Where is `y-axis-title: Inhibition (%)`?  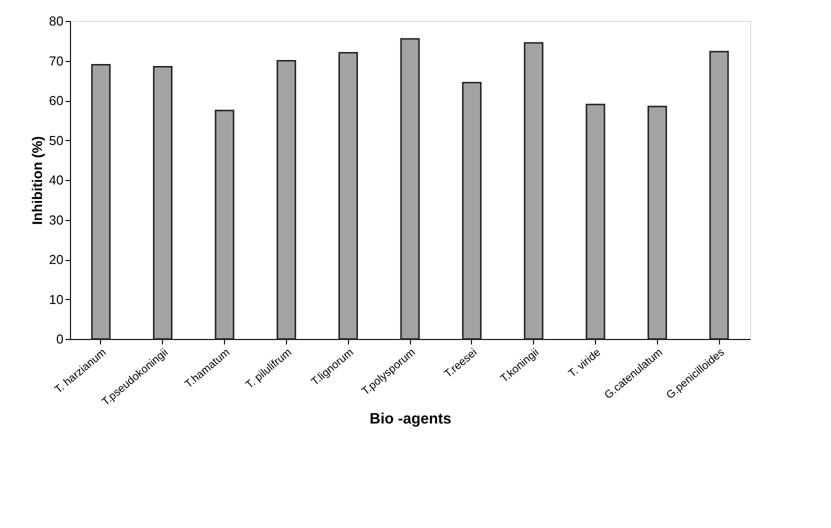 y-axis-title: Inhibition (%) is located at coordinates (37, 180).